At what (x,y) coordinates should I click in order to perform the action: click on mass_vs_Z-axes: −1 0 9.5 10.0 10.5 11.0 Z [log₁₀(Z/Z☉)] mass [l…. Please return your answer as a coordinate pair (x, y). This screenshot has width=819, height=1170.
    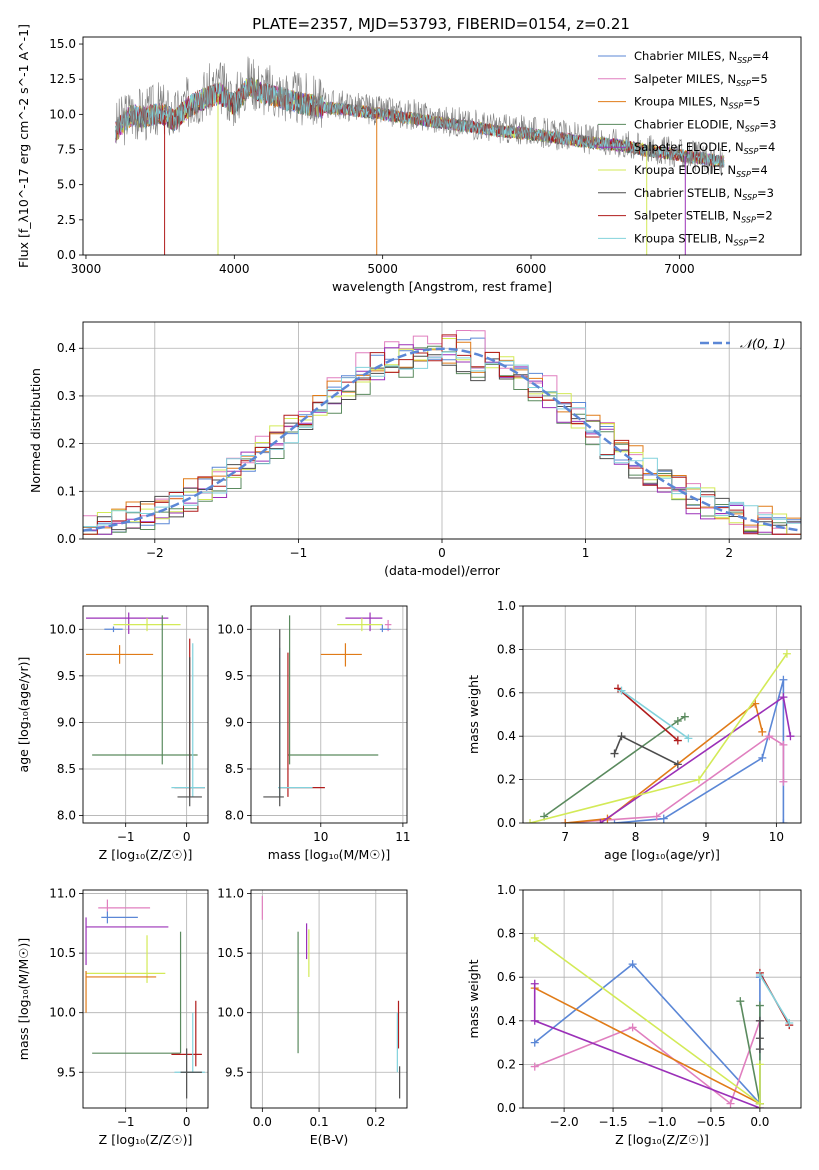
    Looking at the image, I should click on (112, 1017).